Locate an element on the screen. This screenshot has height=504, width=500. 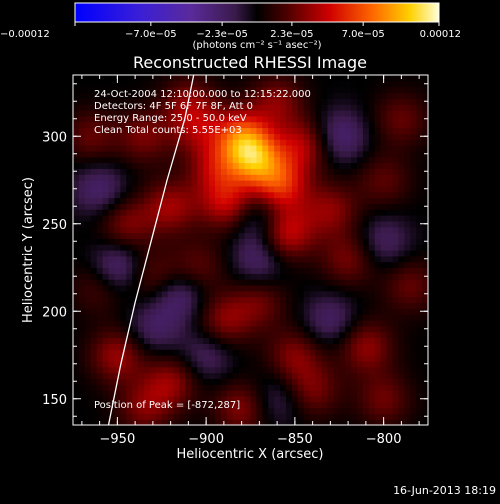
x-axis-label: Heliocentric X (arcsec) is located at coordinates (250, 454).